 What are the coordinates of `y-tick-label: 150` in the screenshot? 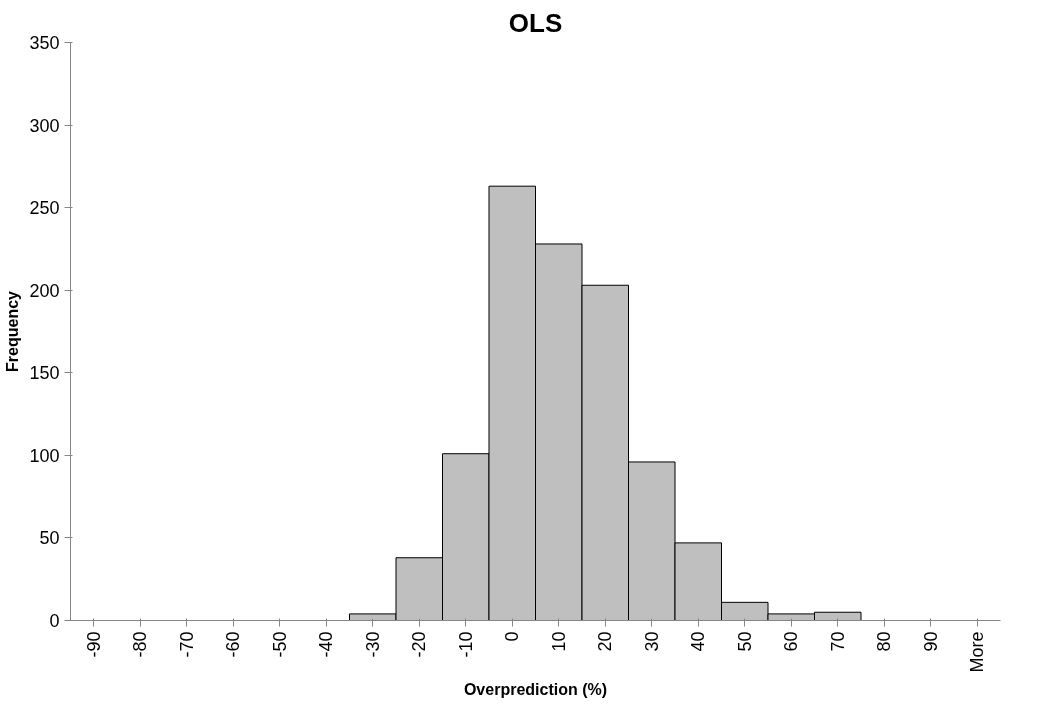 It's located at (44, 373).